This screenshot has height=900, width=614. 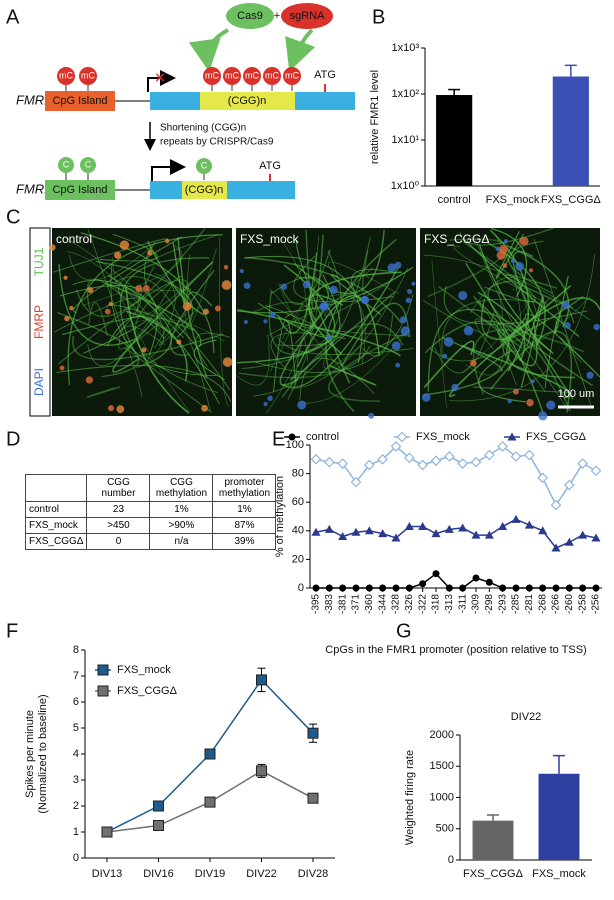 What do you see at coordinates (476, 604) in the screenshot?
I see `x-tick-label: -309` at bounding box center [476, 604].